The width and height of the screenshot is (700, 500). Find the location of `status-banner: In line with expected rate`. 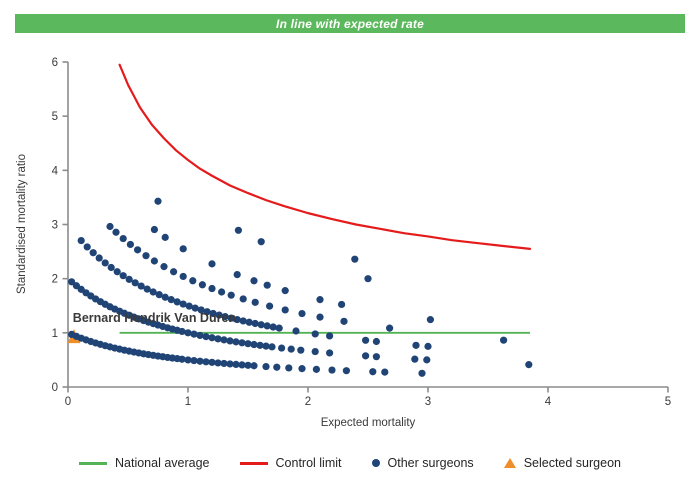

status-banner: In line with expected rate is located at coordinates (350, 23).